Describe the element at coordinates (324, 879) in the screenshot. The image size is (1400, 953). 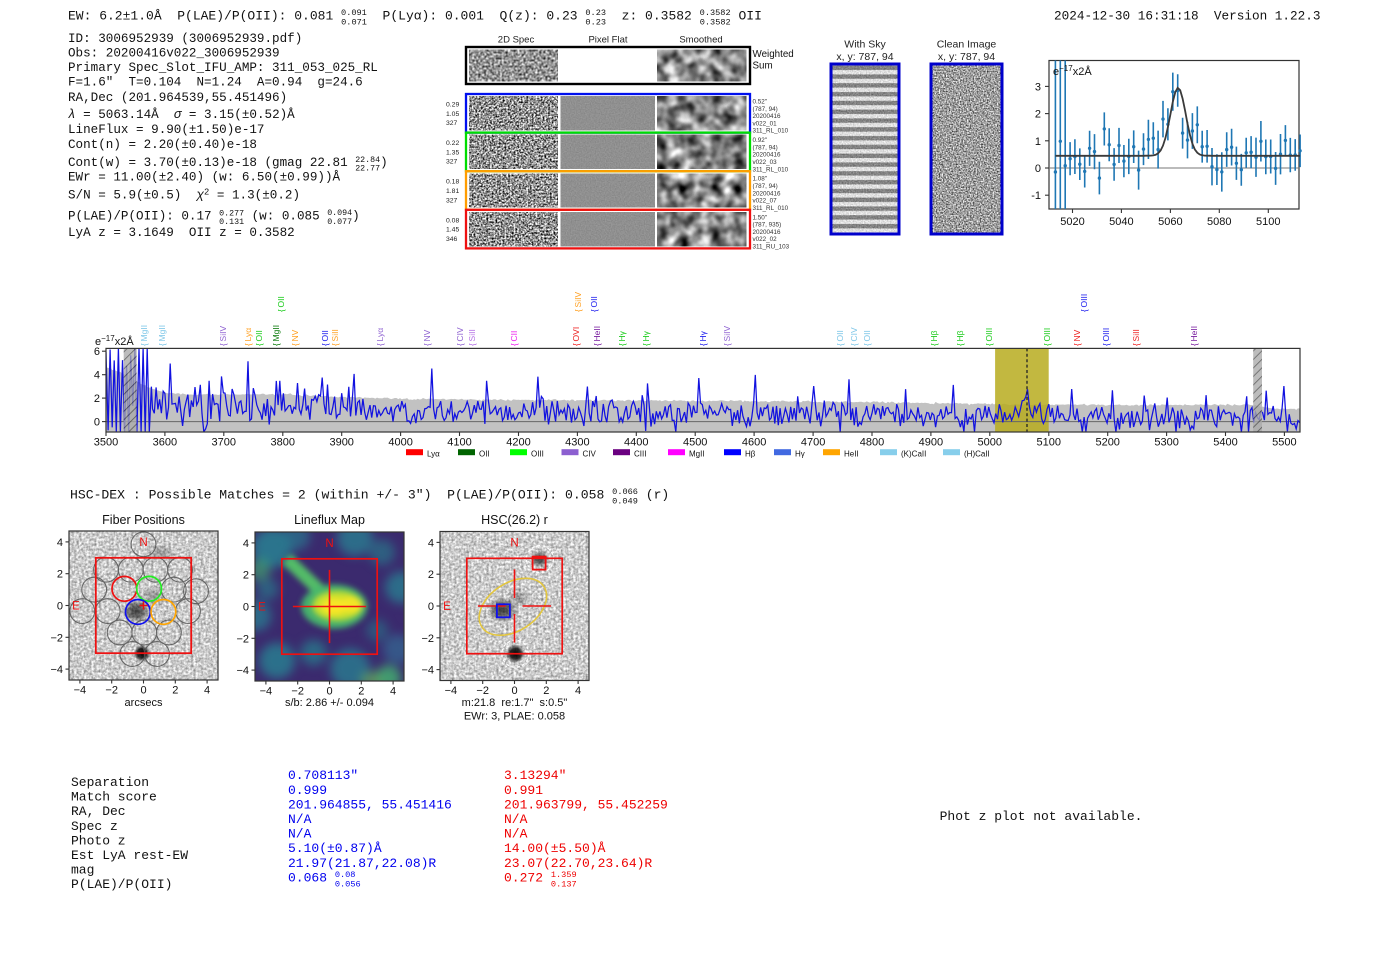
I see `svg-text:0.068 0.080.056: 0.068 0.08 0.056` at that location.